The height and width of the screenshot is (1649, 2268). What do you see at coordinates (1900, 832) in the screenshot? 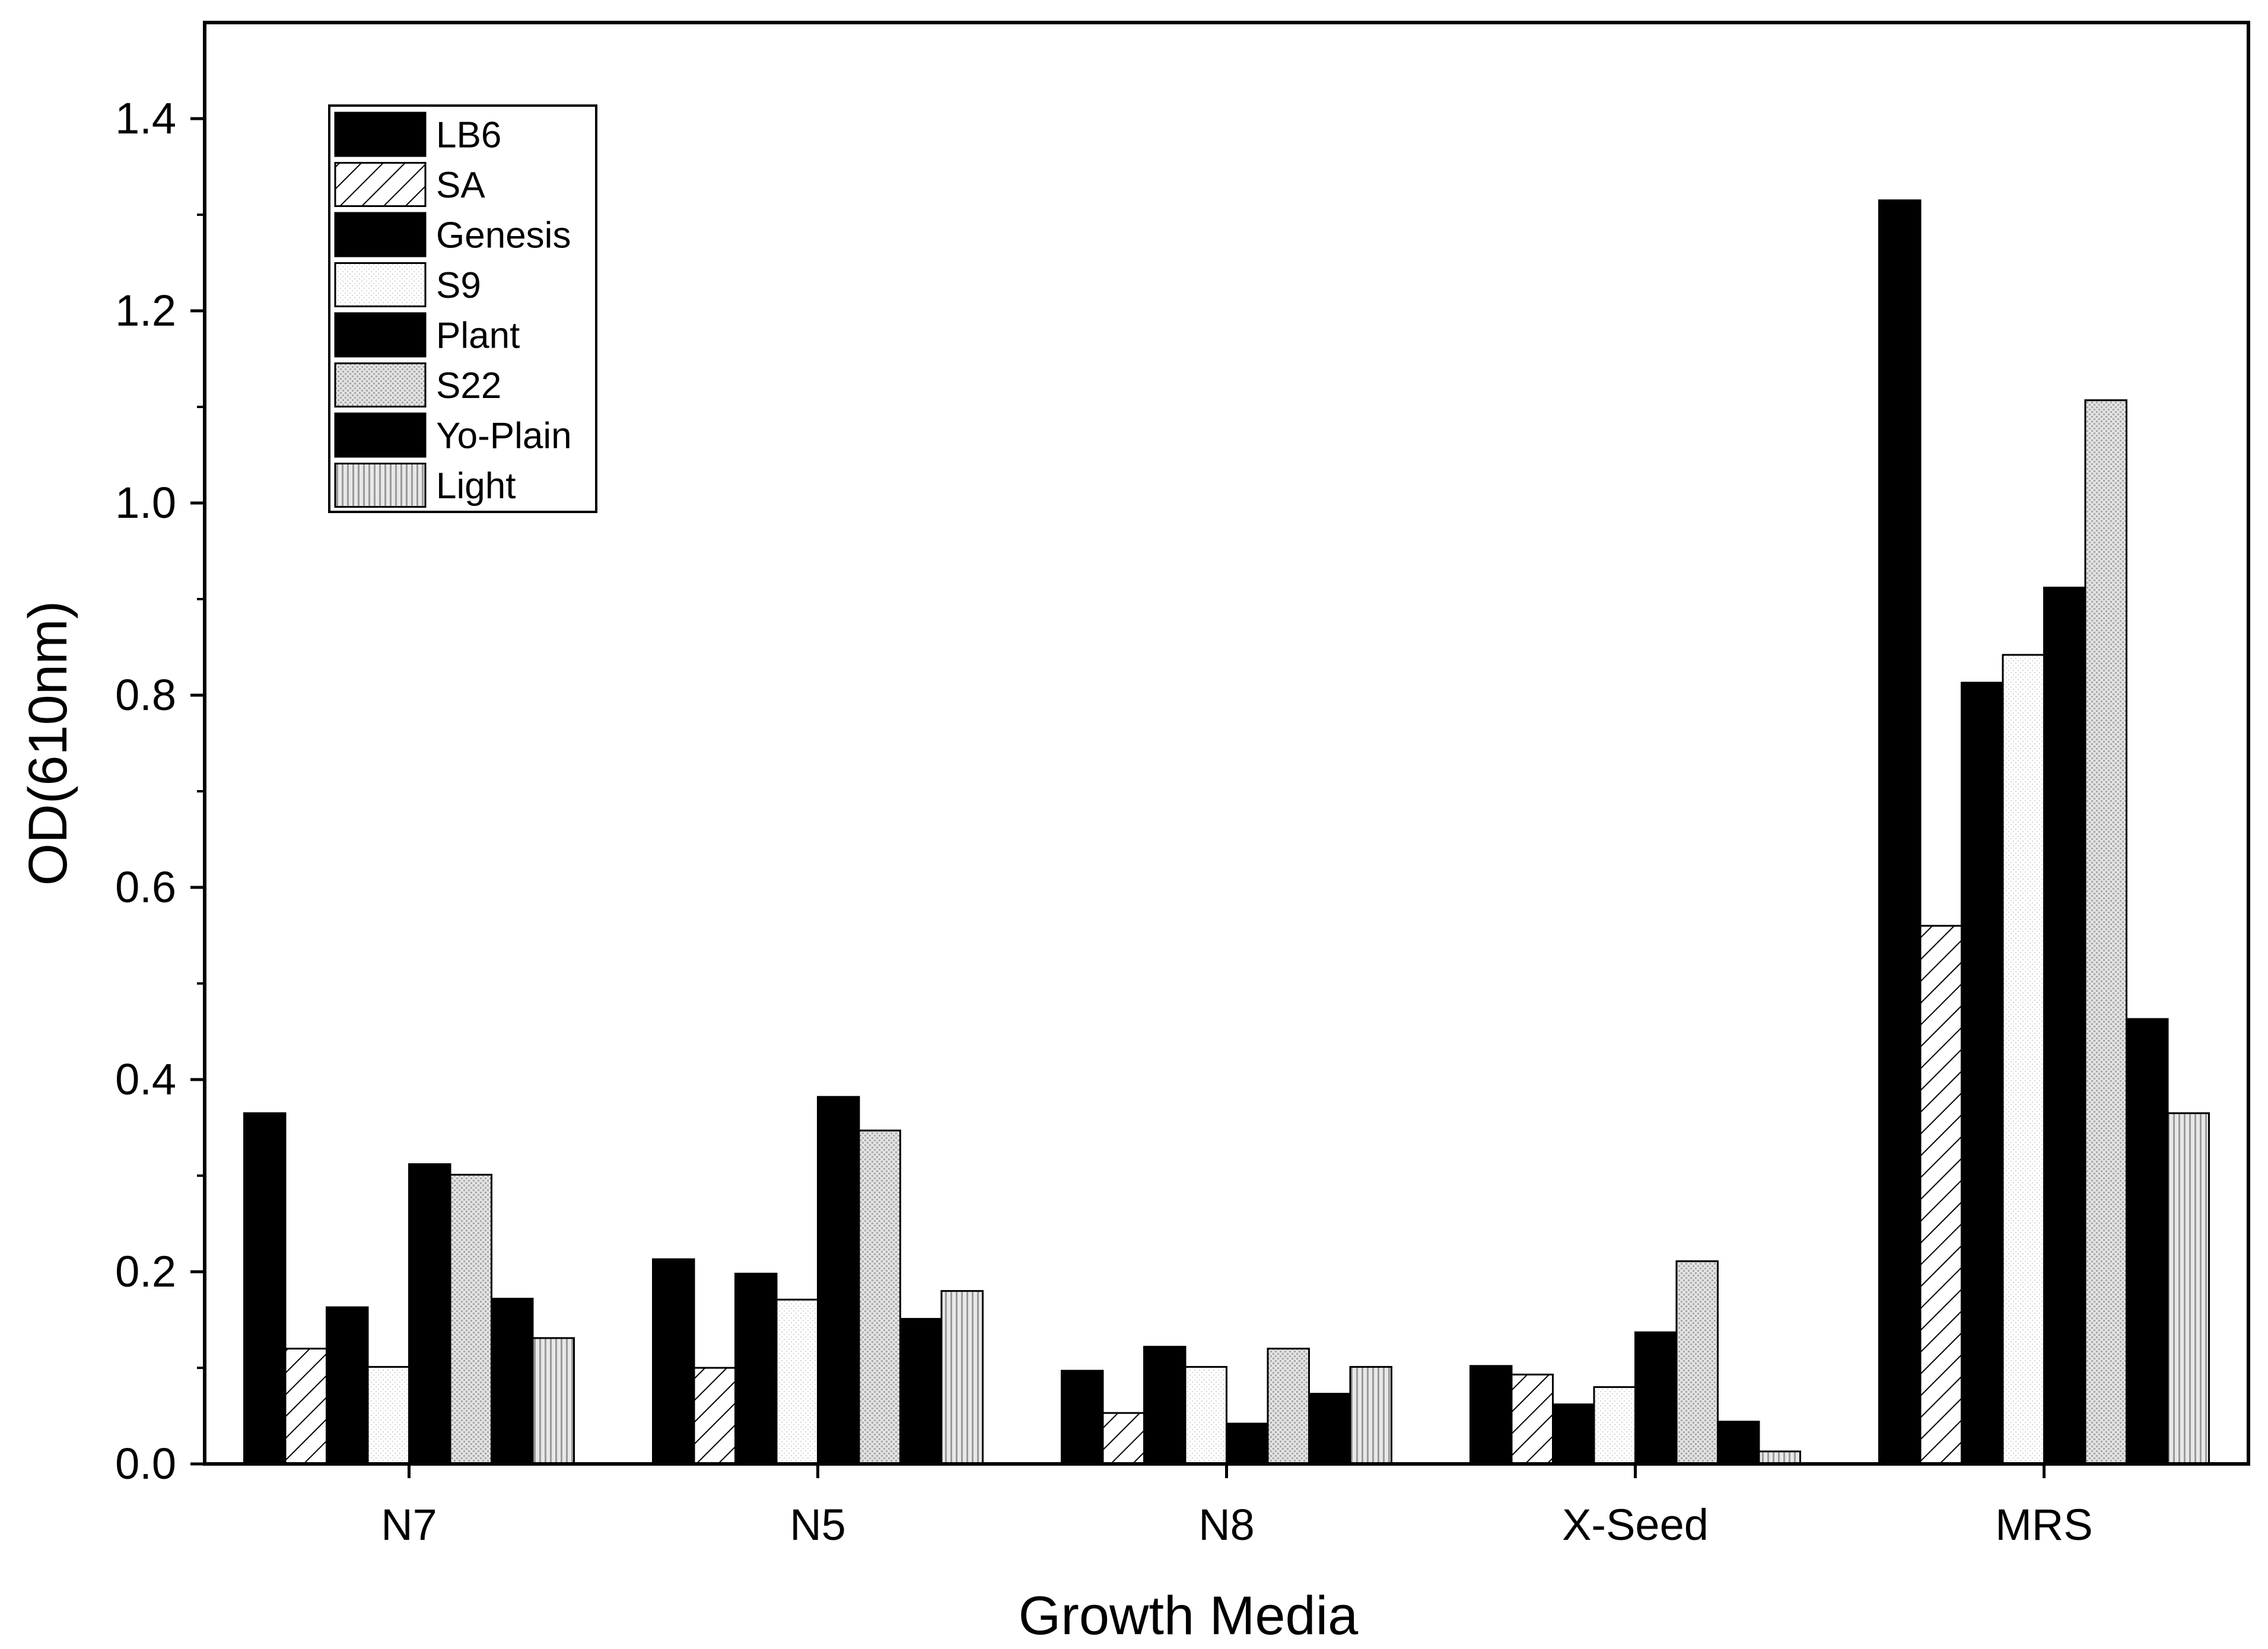
I see `bar-lb6-mrs` at bounding box center [1900, 832].